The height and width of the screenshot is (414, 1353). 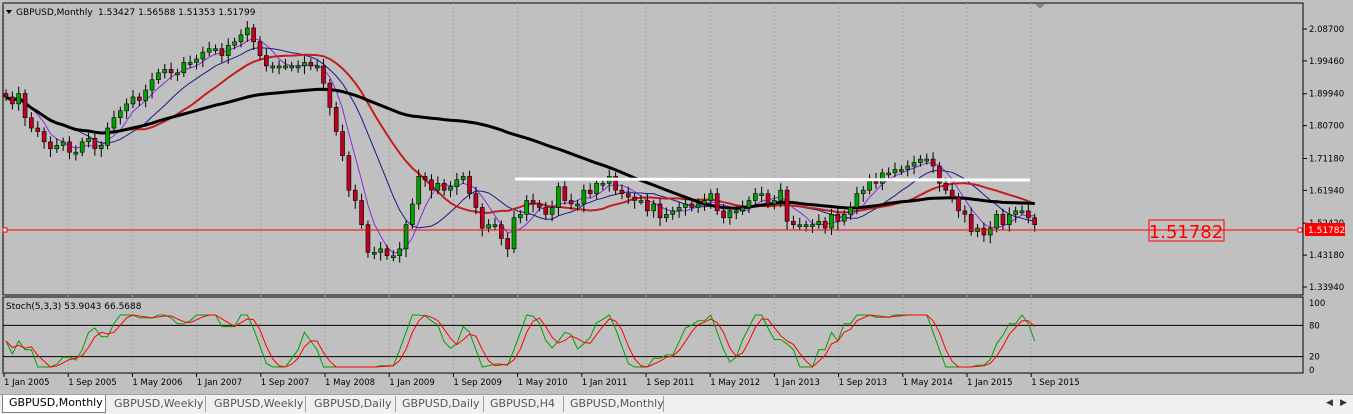 What do you see at coordinates (9, 12) in the screenshot?
I see `dropdown-arrow-icon` at bounding box center [9, 12].